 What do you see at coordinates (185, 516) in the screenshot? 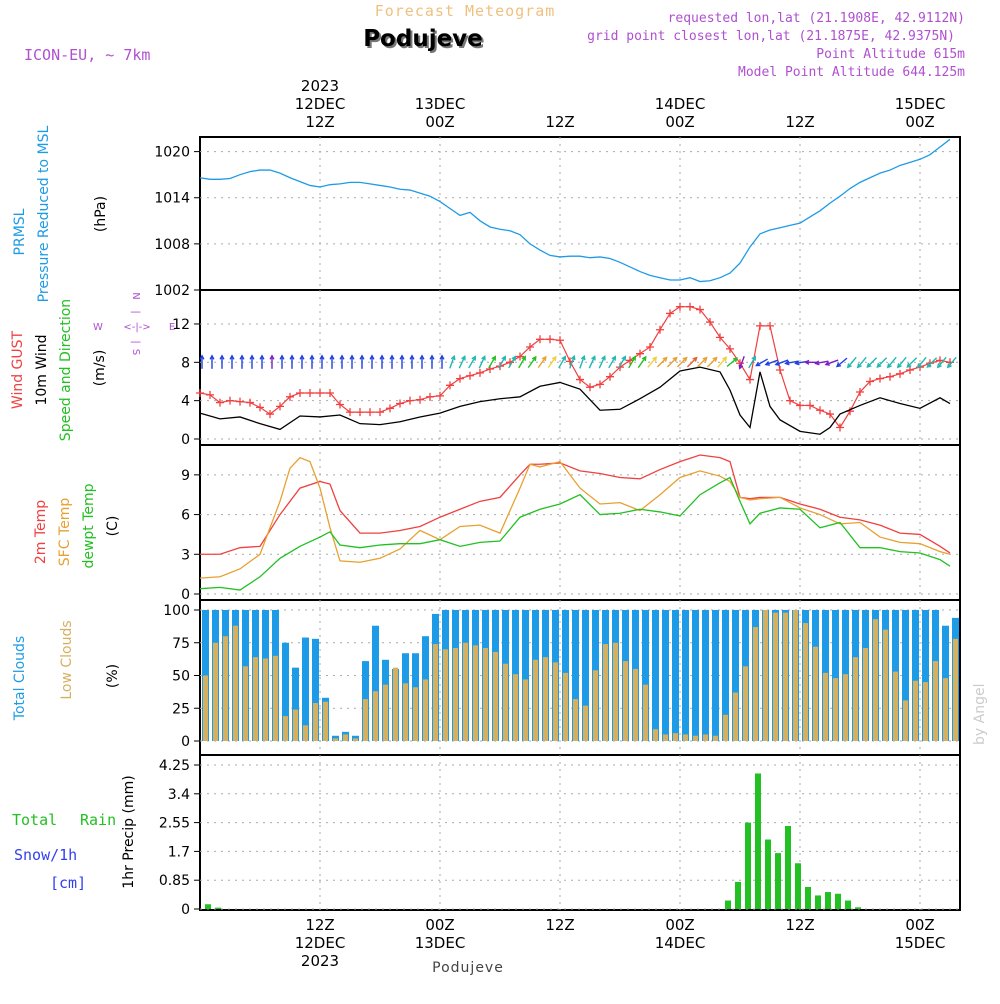
I see `y-tick-label: 6` at bounding box center [185, 516].